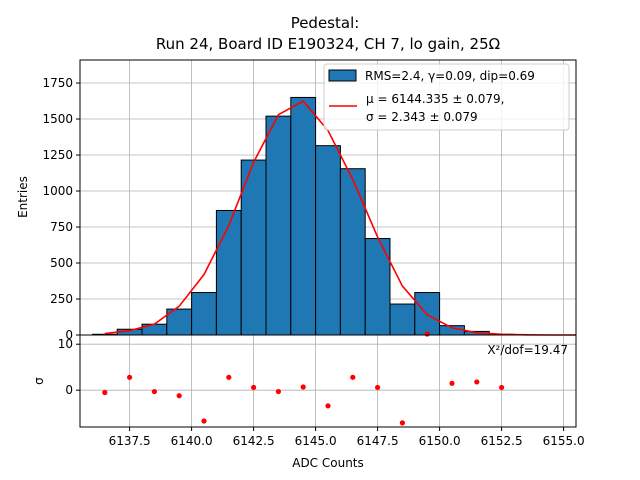  I want to click on x-tick-label: 6137.5, so click(130, 441).